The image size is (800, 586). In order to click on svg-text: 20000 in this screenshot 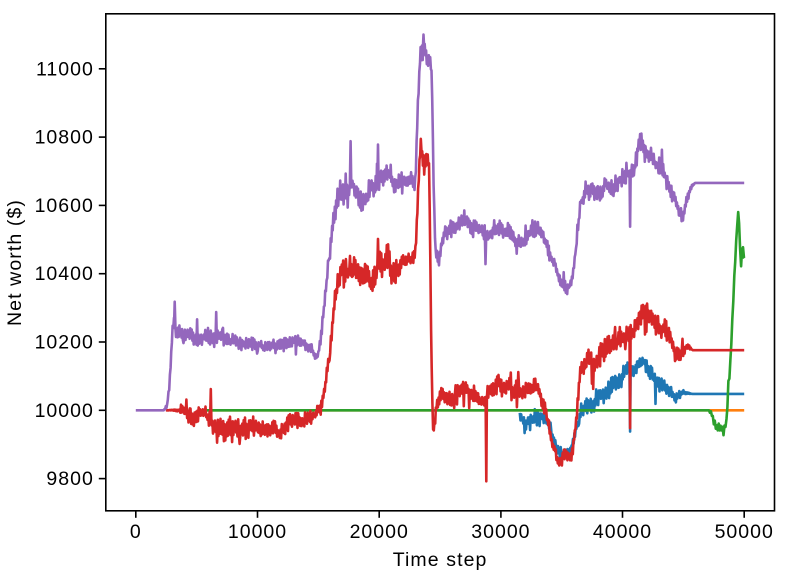, I will do `click(379, 532)`.